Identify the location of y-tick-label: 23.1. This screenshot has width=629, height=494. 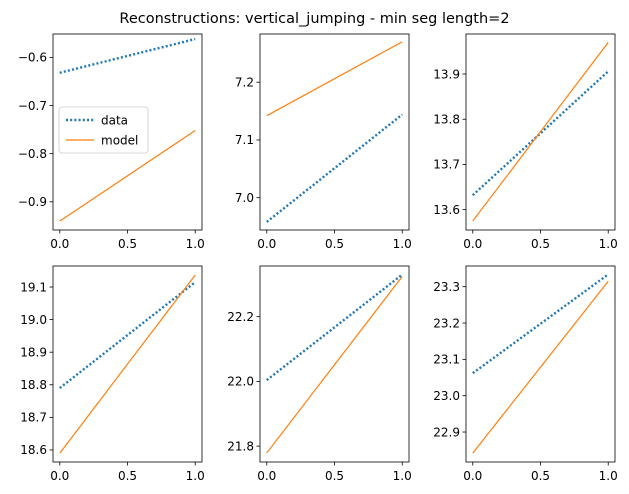
(446, 360).